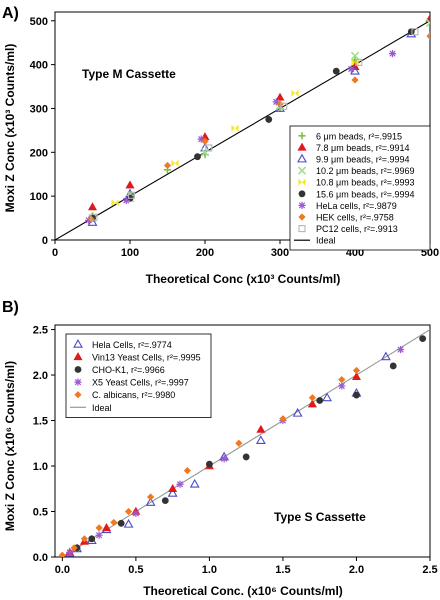 Image resolution: width=440 pixels, height=600 pixels. What do you see at coordinates (10, 128) in the screenshot?
I see `panel-a-ylabel: Moxi Z Conc (x10³ Counts/ml)` at bounding box center [10, 128].